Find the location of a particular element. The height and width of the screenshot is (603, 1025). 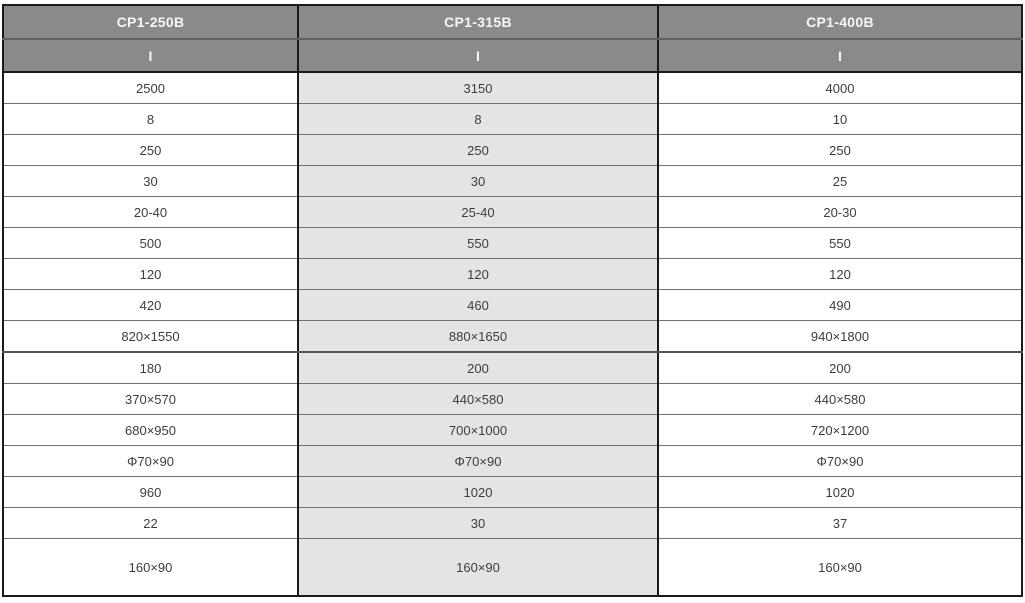

table-row: 960 1020 1020 is located at coordinates (512, 492).